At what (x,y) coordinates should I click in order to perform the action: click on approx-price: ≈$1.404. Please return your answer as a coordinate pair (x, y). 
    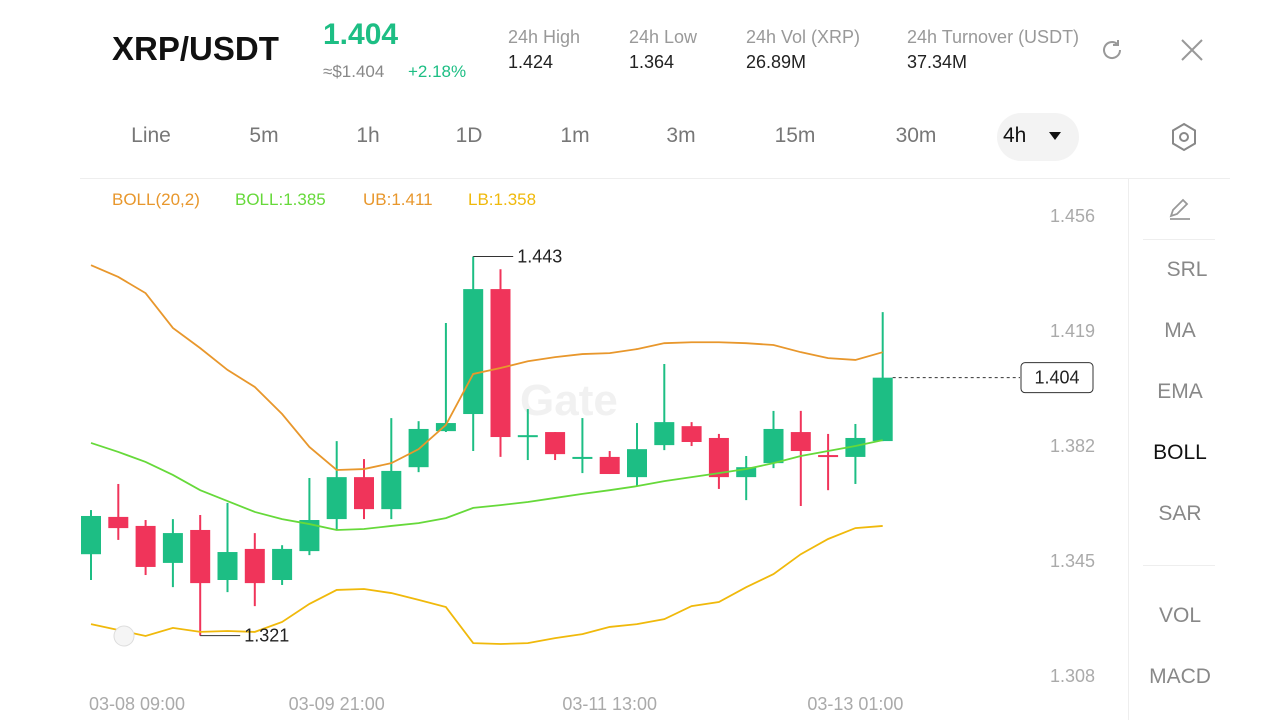
    Looking at the image, I should click on (354, 71).